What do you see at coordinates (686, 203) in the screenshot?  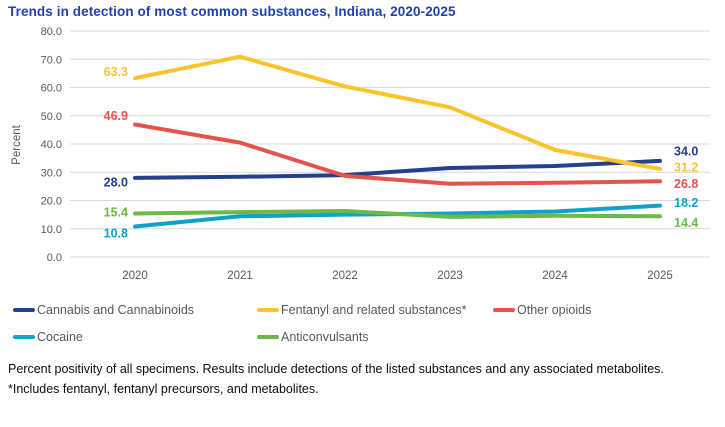 I see `data-label-end-cocaine: 18.2` at bounding box center [686, 203].